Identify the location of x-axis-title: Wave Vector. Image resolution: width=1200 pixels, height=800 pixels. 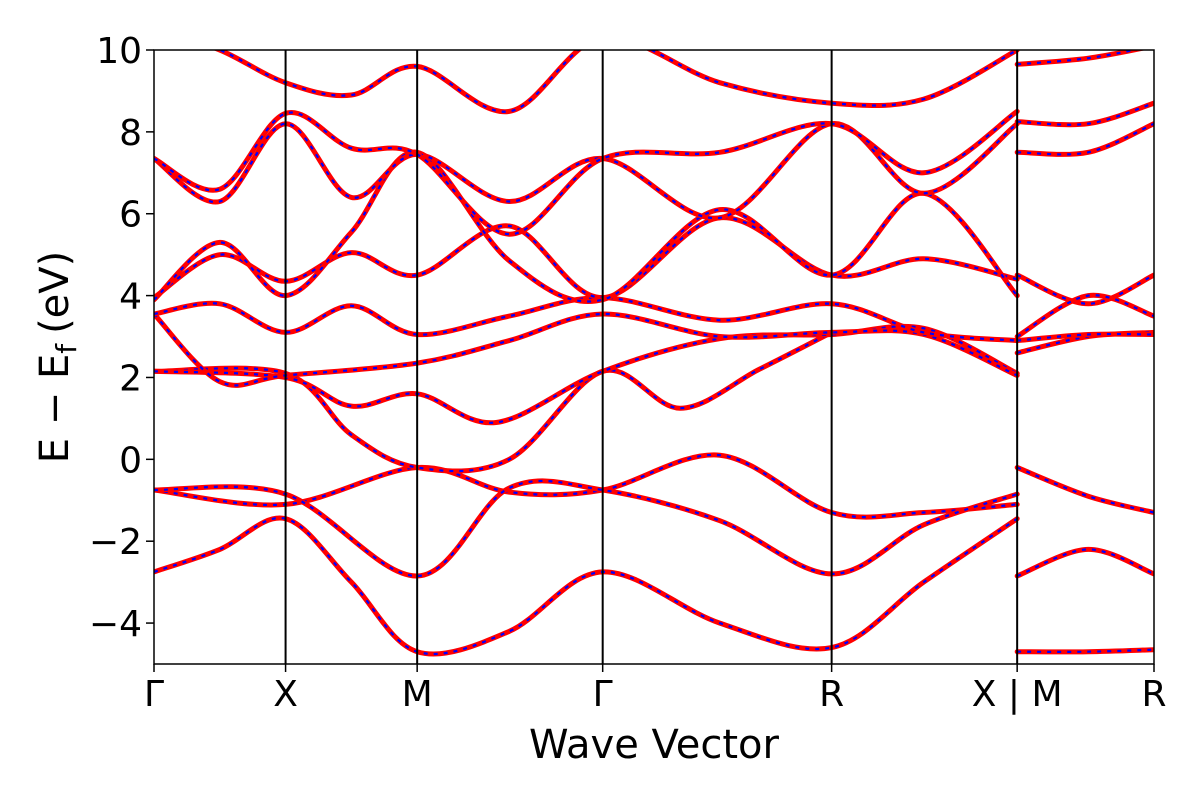
(654, 745).